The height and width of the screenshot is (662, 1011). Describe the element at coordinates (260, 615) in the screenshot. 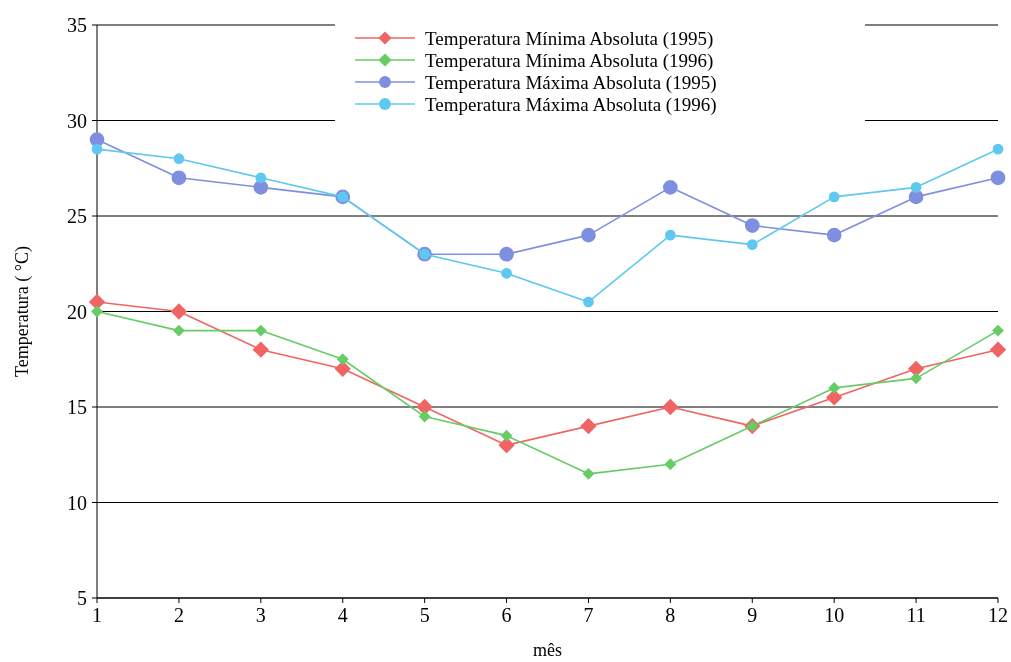

I see `x-tick-label: 3` at that location.